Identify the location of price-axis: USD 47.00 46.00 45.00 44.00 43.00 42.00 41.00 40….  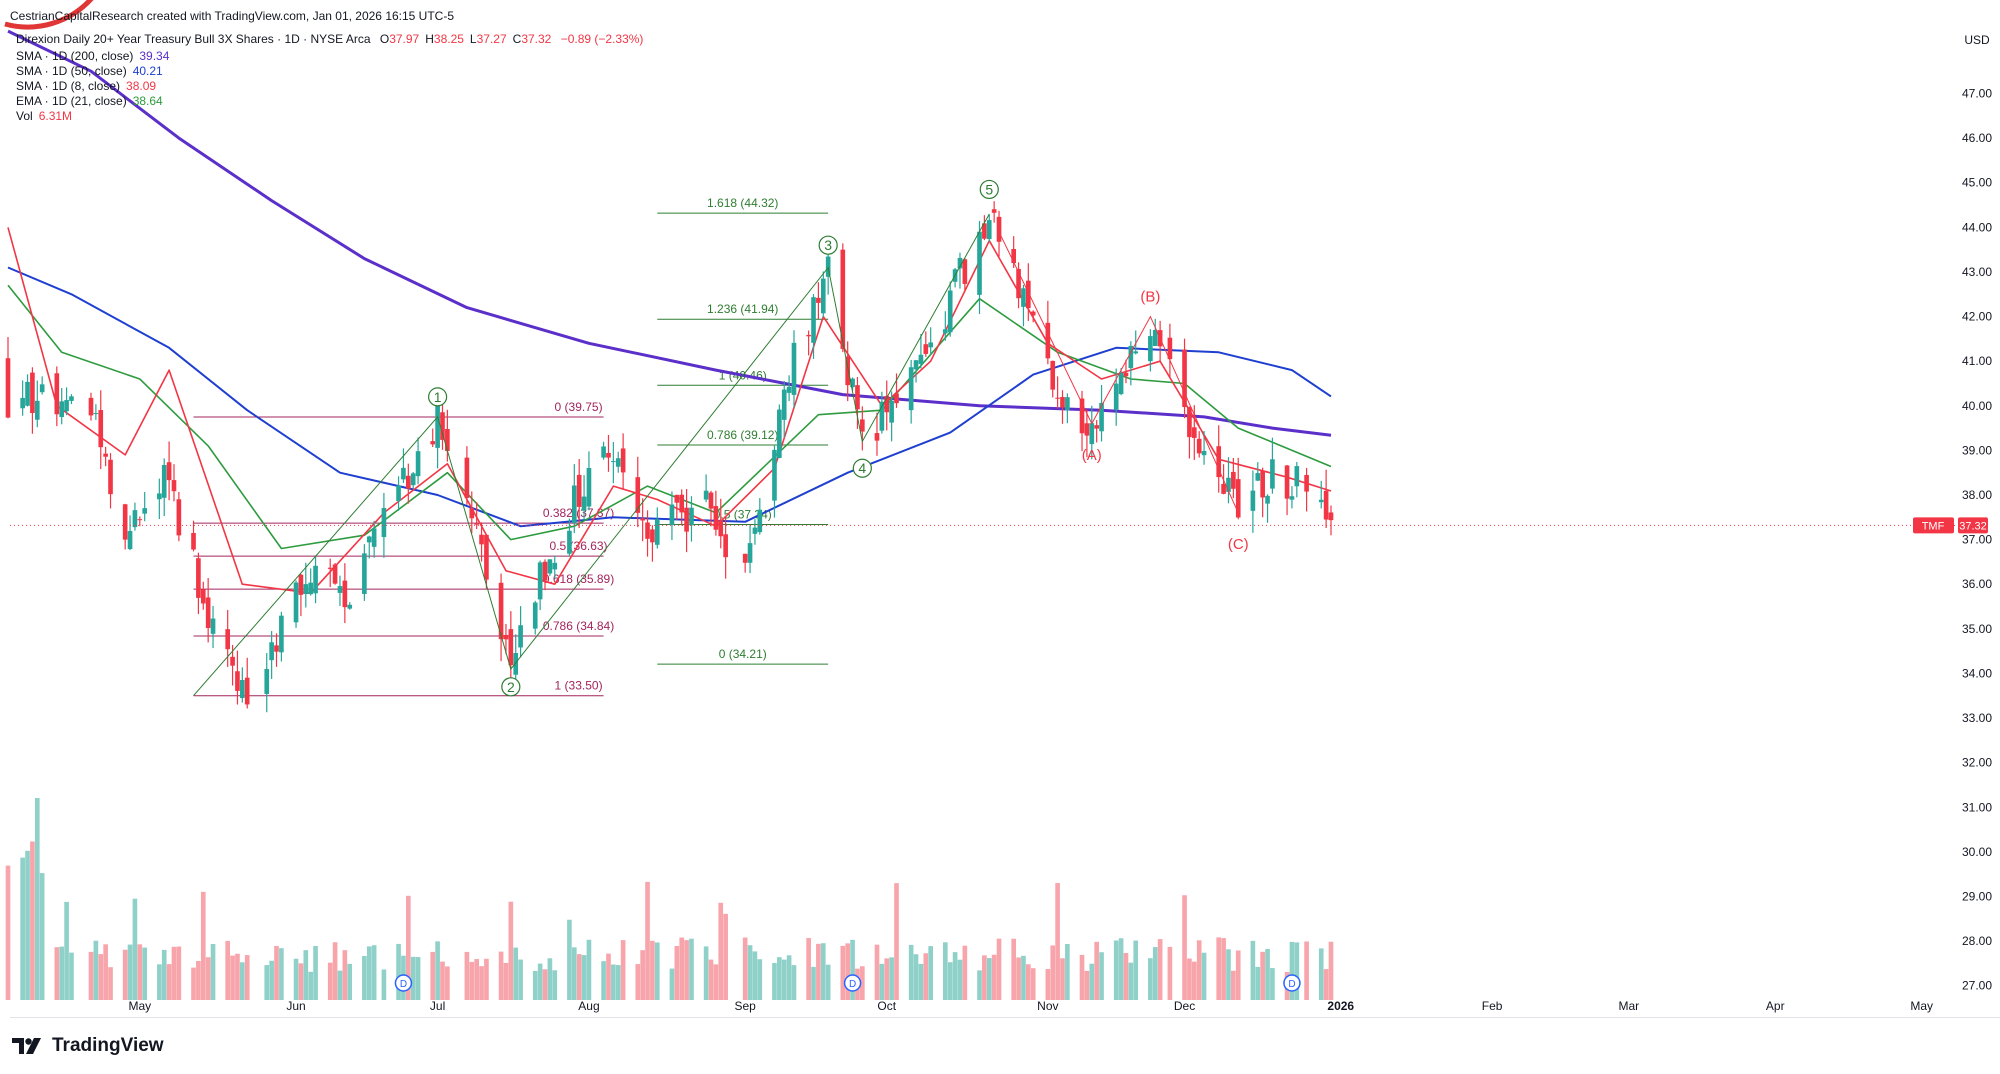
(1956, 509).